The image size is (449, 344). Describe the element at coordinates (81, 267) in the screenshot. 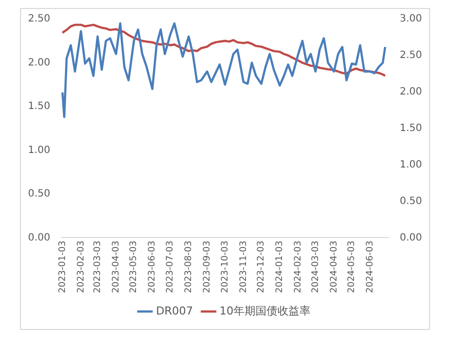

I see `x-tick-label: 2023-02-03` at that location.